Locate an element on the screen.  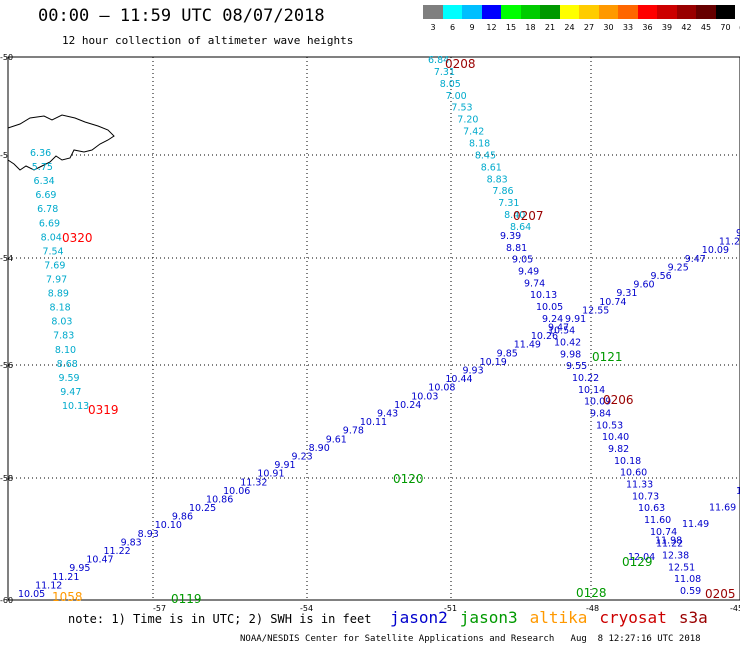
swh-value-label: 12.38 is located at coordinates (675, 556).